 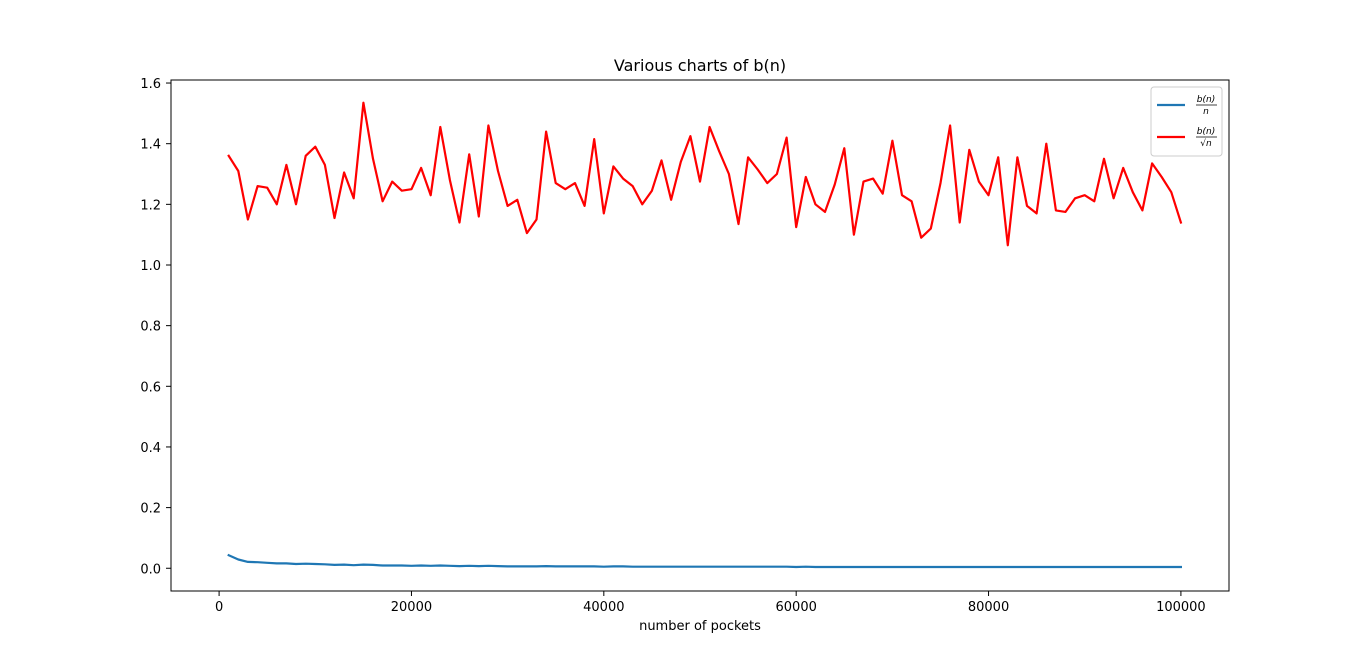 I want to click on series-line-b-over-n, so click(x=705, y=561).